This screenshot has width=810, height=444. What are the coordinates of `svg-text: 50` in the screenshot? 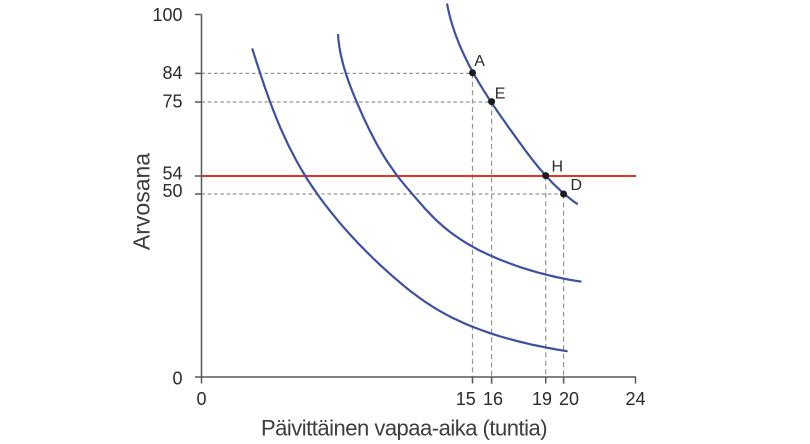 It's located at (172, 191).